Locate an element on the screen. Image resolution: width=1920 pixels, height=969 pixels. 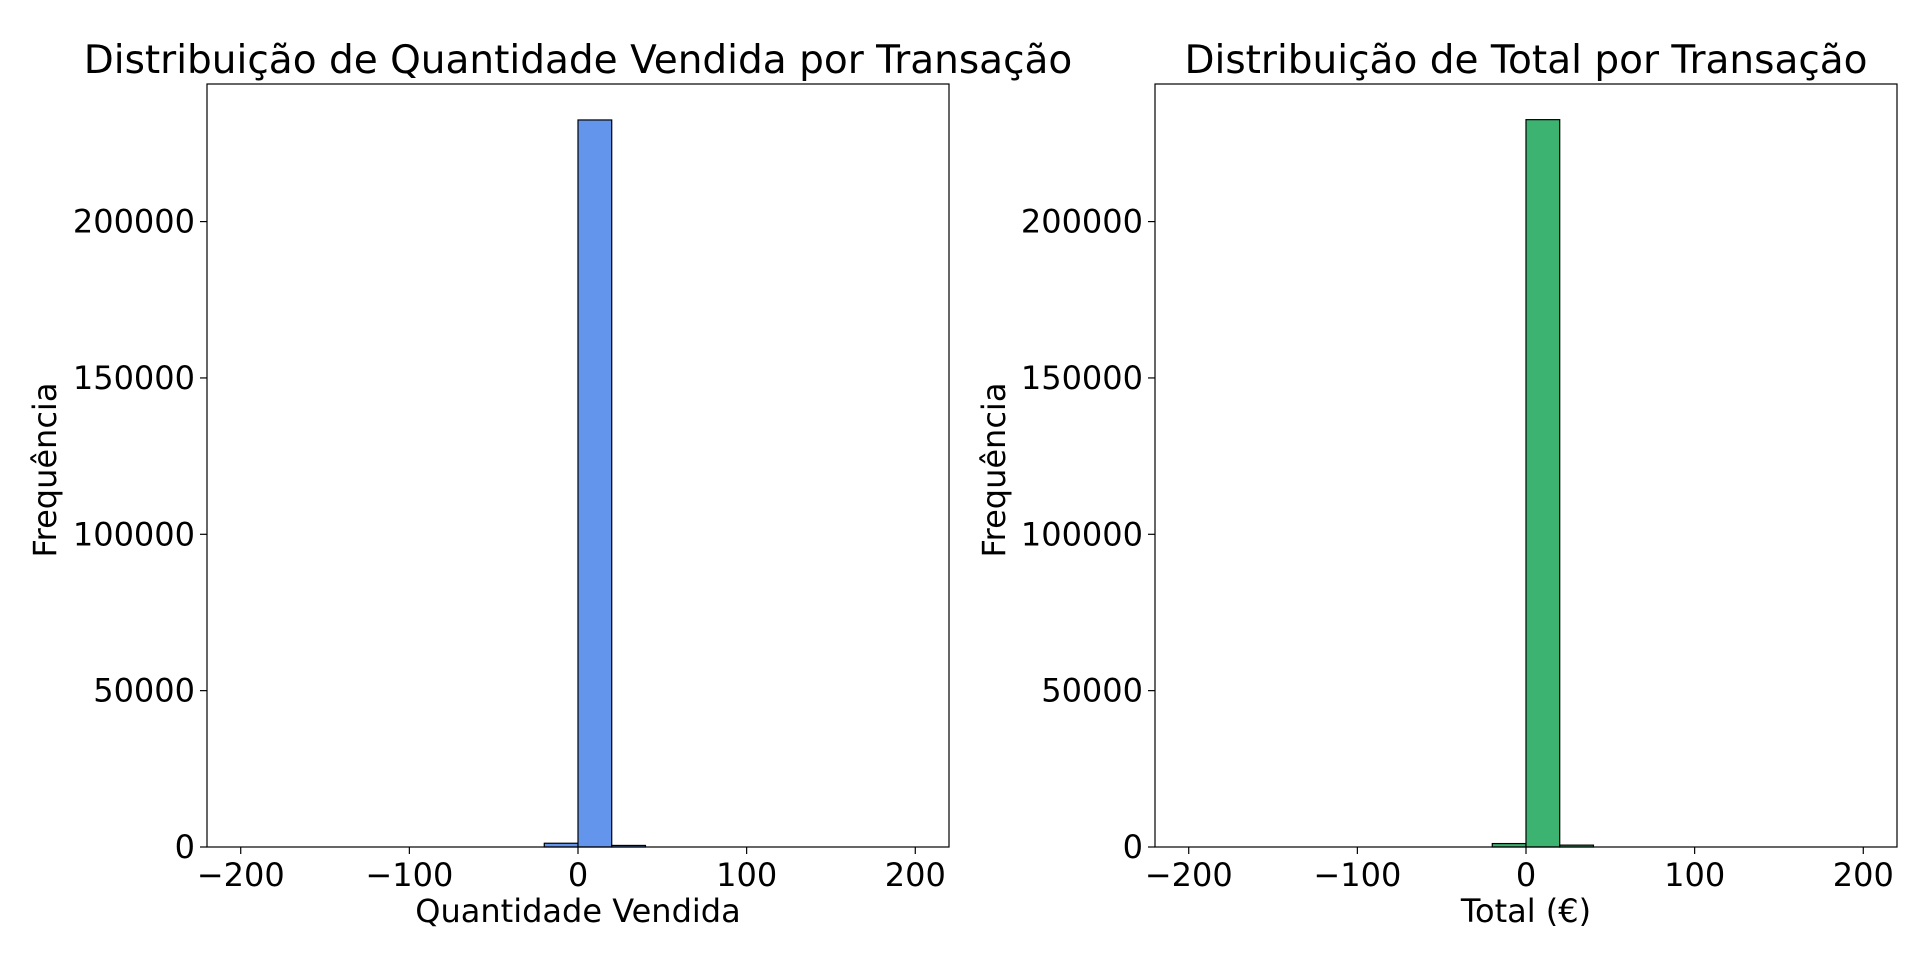
chart-title: Distribuição de Total por Transação is located at coordinates (1525, 60).